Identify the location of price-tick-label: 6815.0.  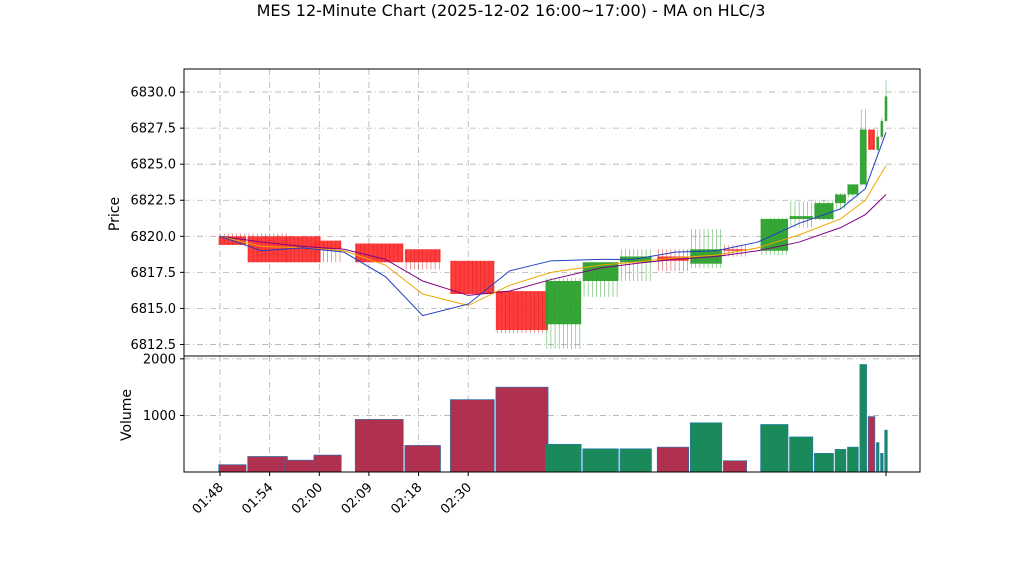
(154, 309).